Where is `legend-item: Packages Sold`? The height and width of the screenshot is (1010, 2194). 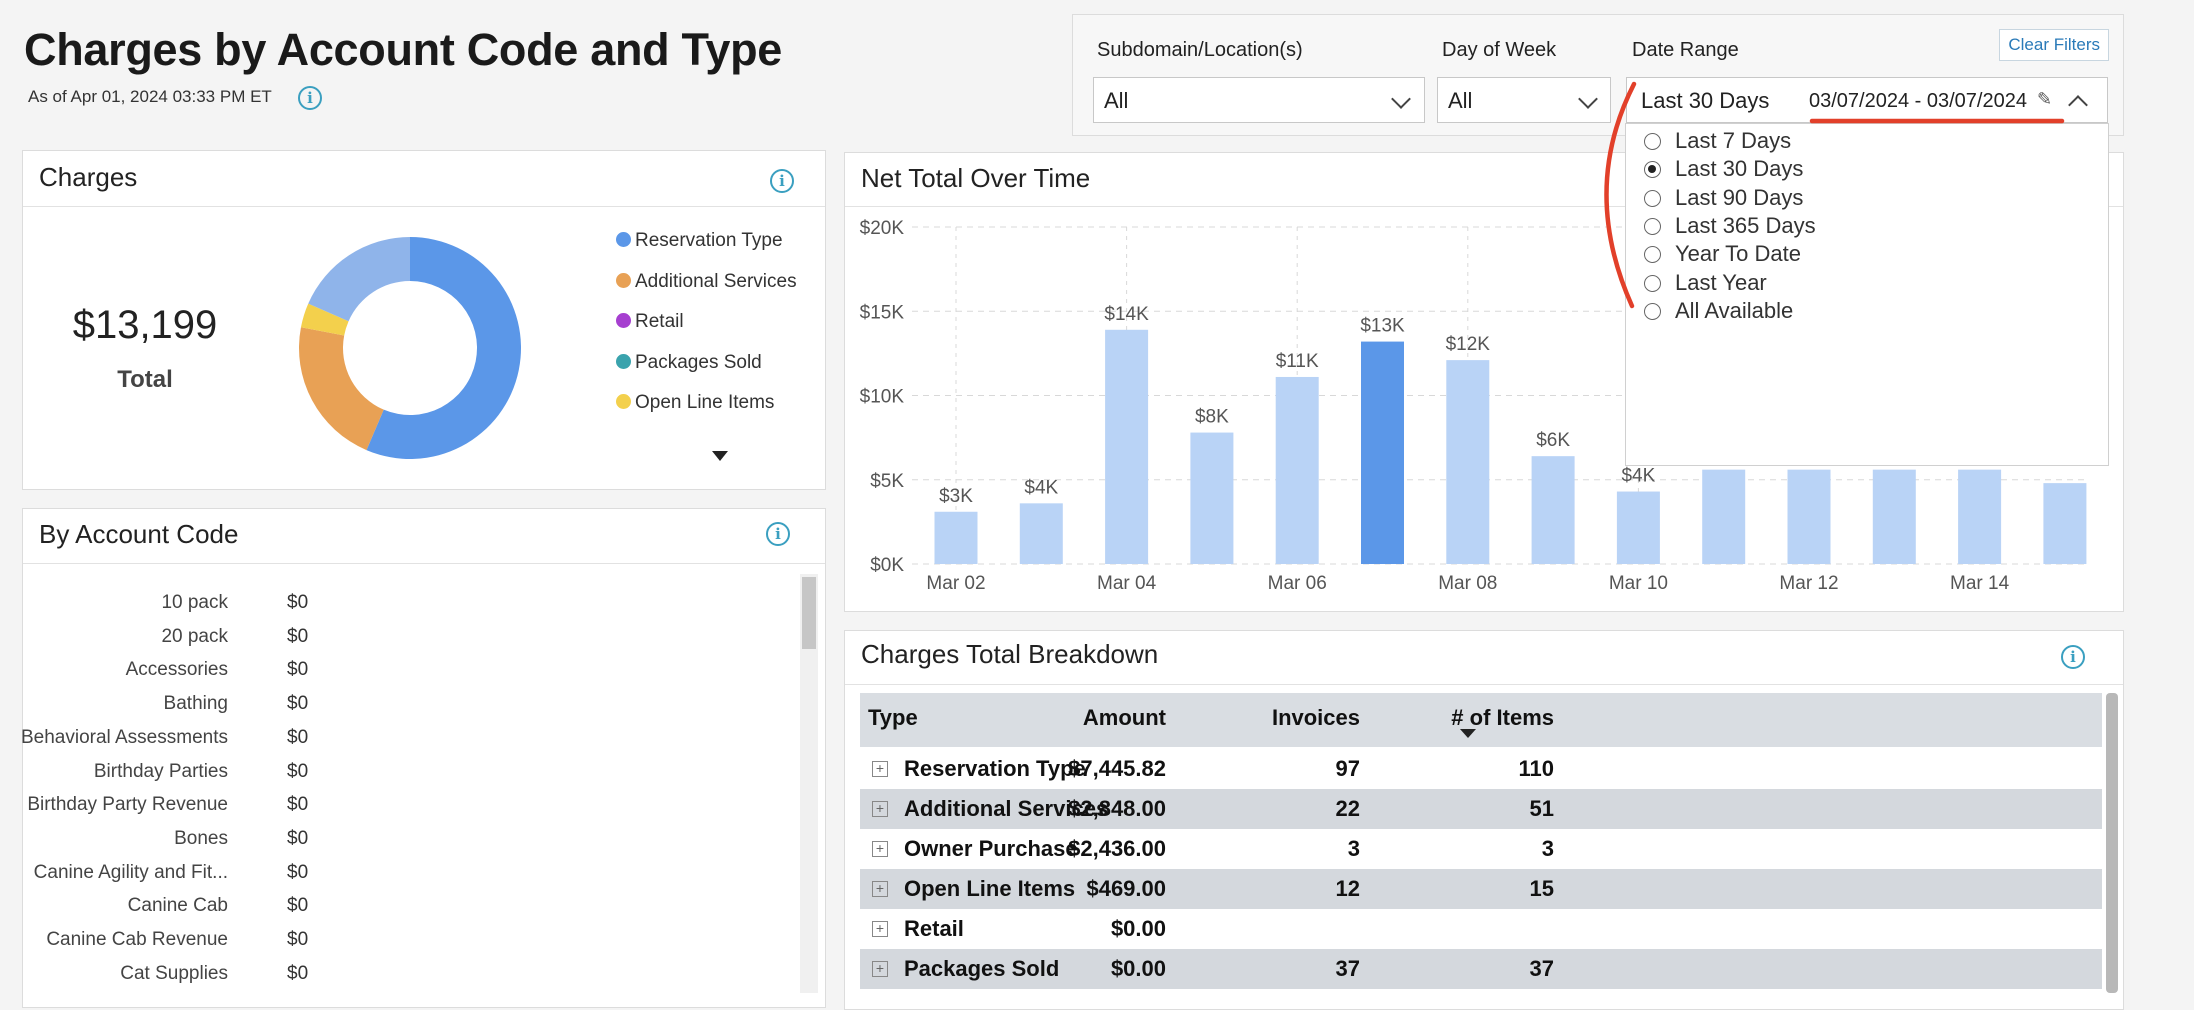
legend-item: Packages Sold is located at coordinates (689, 363).